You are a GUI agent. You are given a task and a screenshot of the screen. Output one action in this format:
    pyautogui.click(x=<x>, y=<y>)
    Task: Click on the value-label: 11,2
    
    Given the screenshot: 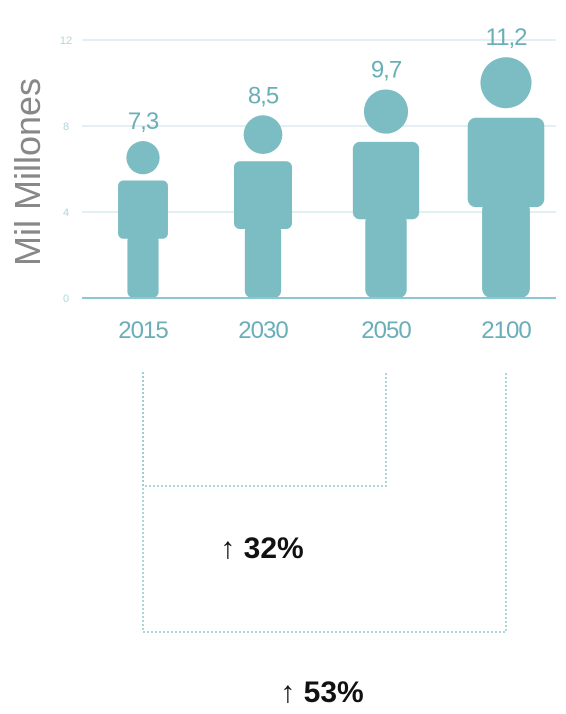 What is the action you would take?
    pyautogui.click(x=507, y=37)
    